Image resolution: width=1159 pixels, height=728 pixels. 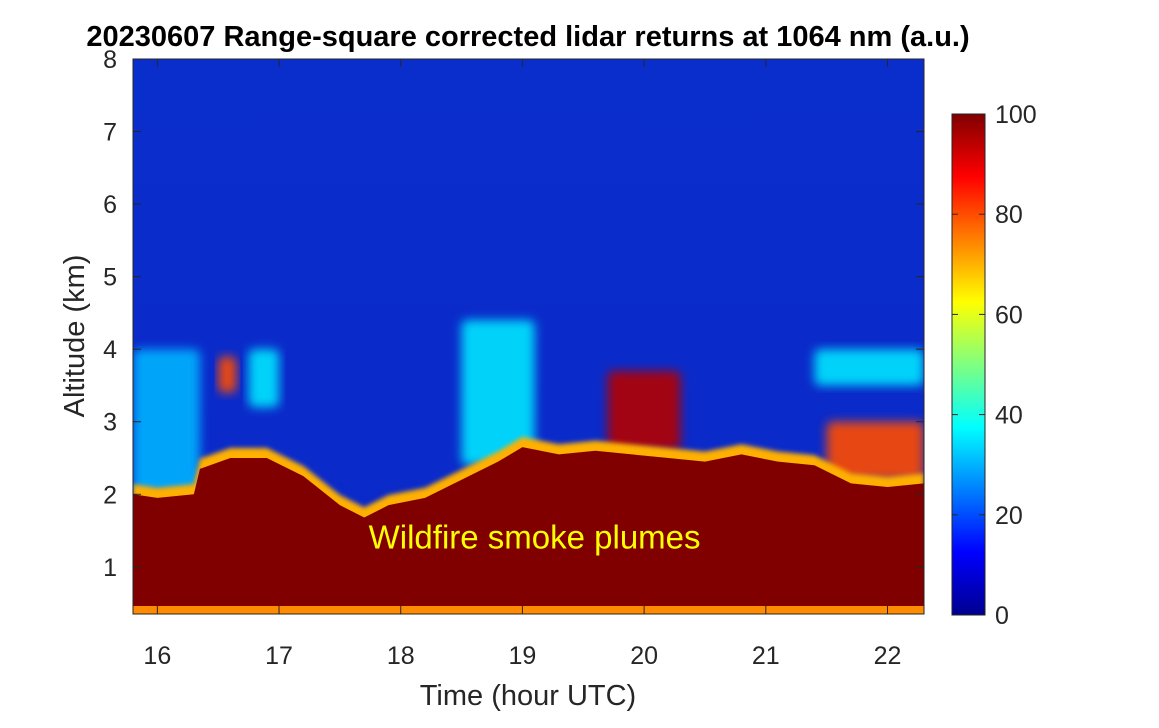 What do you see at coordinates (110, 495) in the screenshot?
I see `y-tick-label: 2` at bounding box center [110, 495].